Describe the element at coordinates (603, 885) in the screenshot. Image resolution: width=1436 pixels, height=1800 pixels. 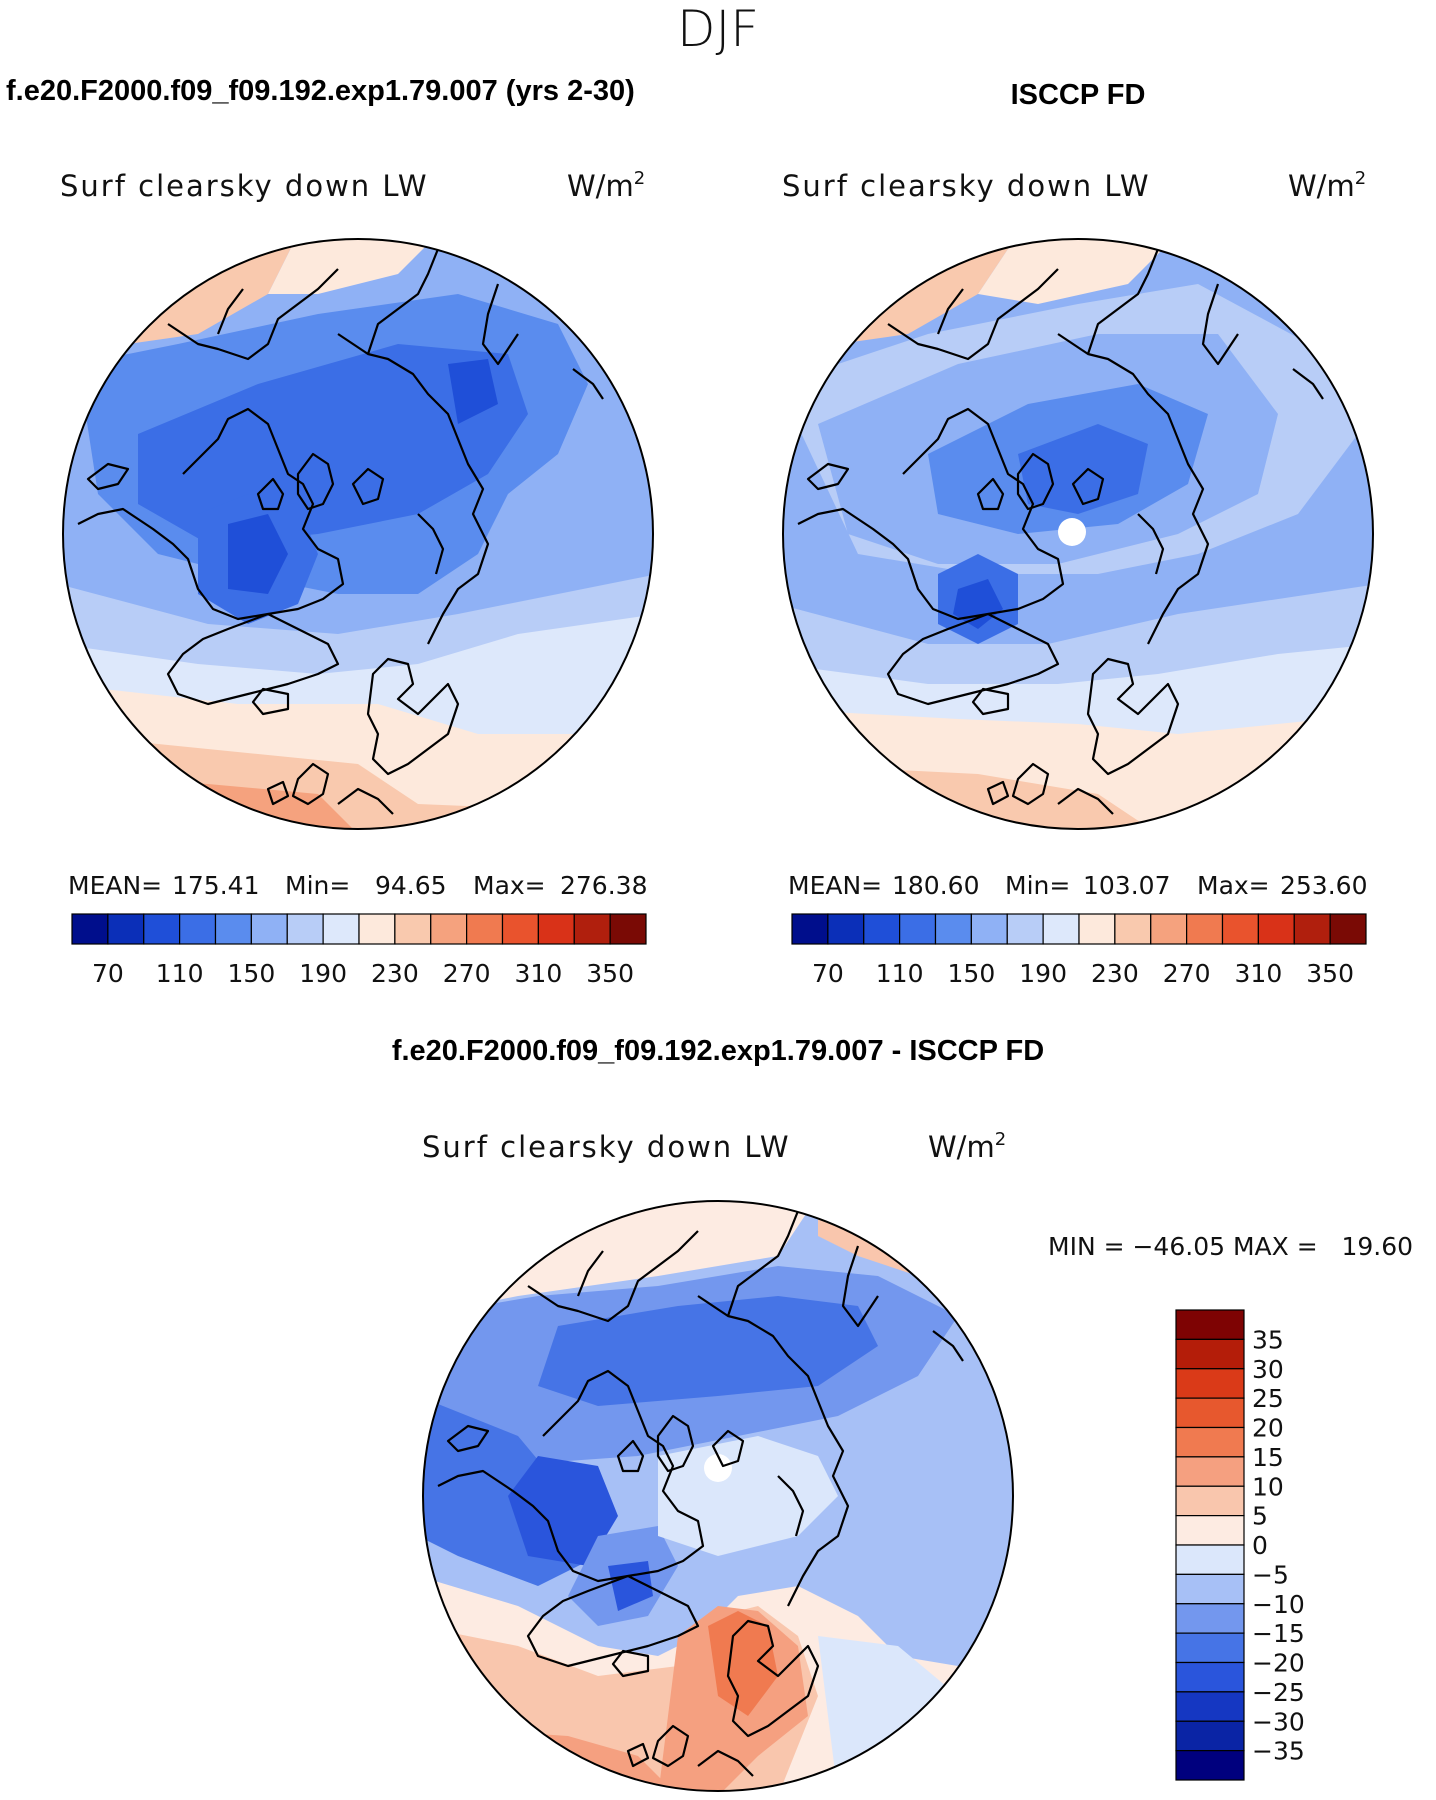
I see `panel-a-max: 276.38` at that location.